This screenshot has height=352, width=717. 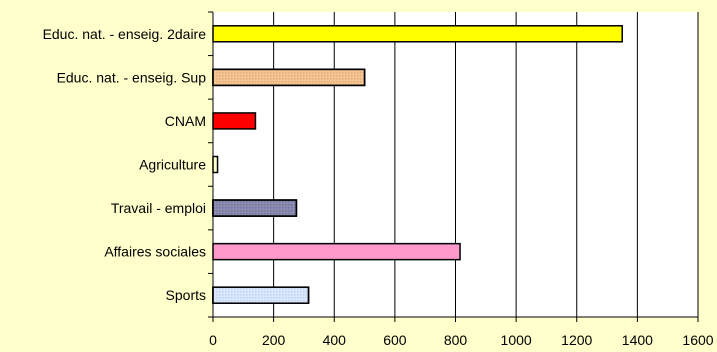 I want to click on x-tick-label-1200: 1200, so click(x=576, y=340).